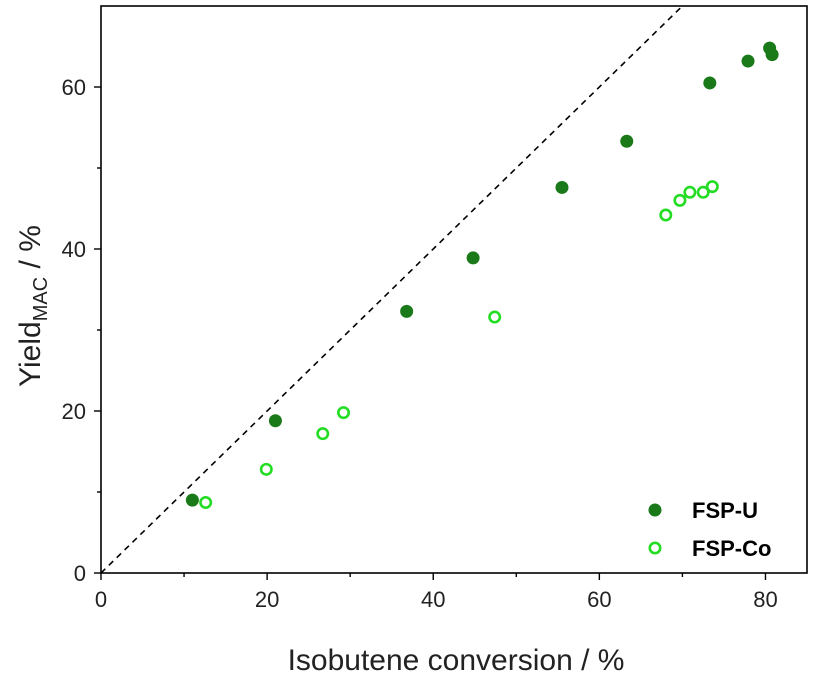 The image size is (813, 675). Describe the element at coordinates (765, 599) in the screenshot. I see `x-tick-label: 80` at that location.